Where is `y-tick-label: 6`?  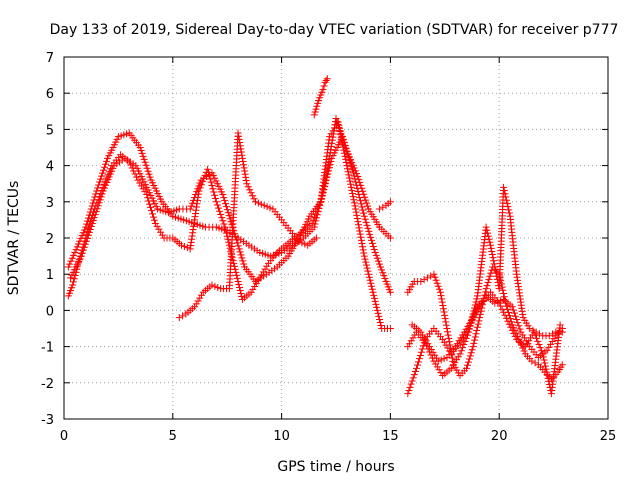
y-tick-label: 6 is located at coordinates (50, 94).